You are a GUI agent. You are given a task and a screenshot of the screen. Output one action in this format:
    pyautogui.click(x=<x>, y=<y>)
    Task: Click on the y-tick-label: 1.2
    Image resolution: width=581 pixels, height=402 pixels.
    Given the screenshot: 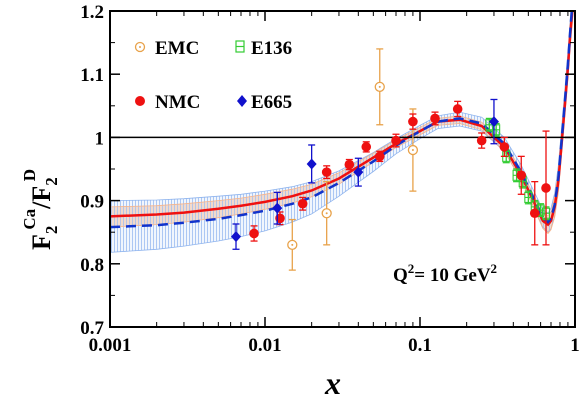 What is the action you would take?
    pyautogui.click(x=92, y=12)
    